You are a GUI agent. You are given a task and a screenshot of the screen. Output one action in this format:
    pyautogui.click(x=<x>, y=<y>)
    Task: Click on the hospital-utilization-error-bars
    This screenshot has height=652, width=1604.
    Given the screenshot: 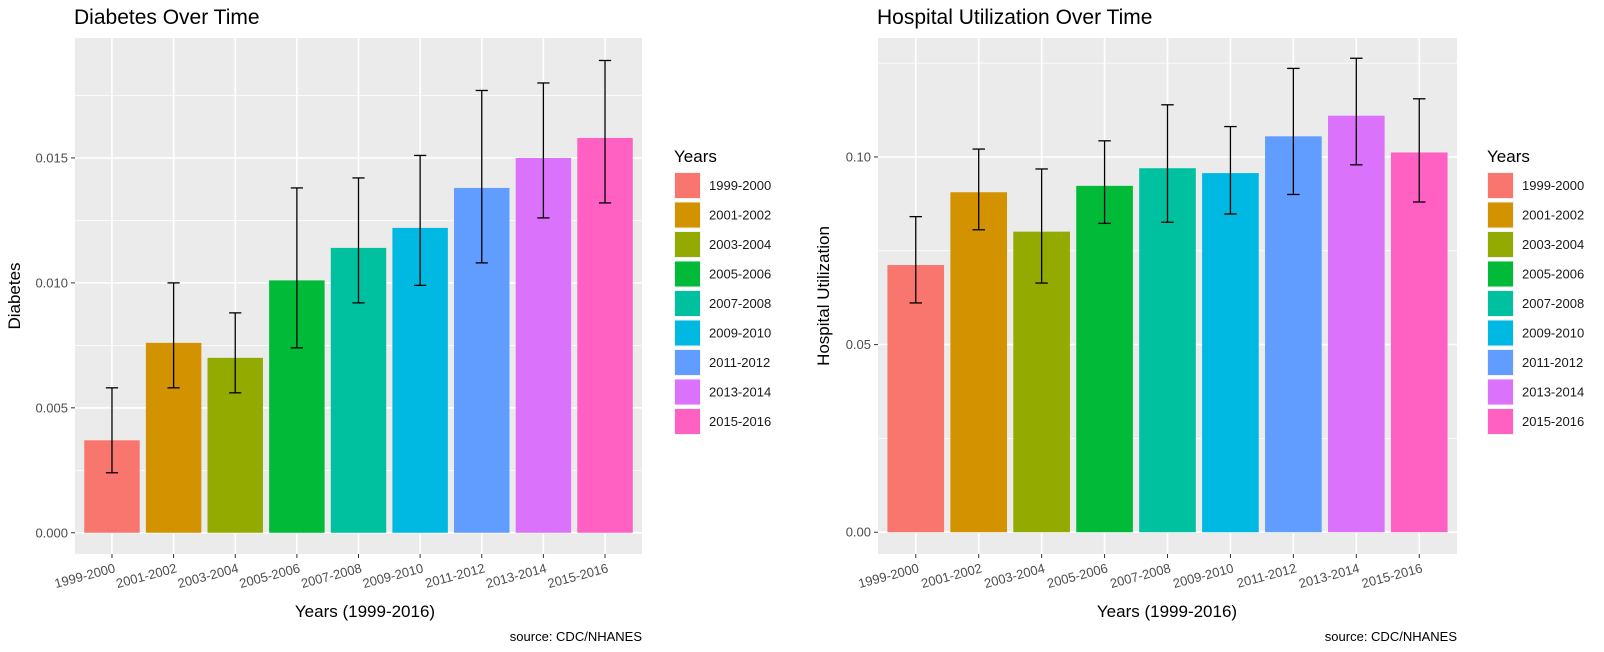 What is the action you would take?
    pyautogui.click(x=1167, y=180)
    